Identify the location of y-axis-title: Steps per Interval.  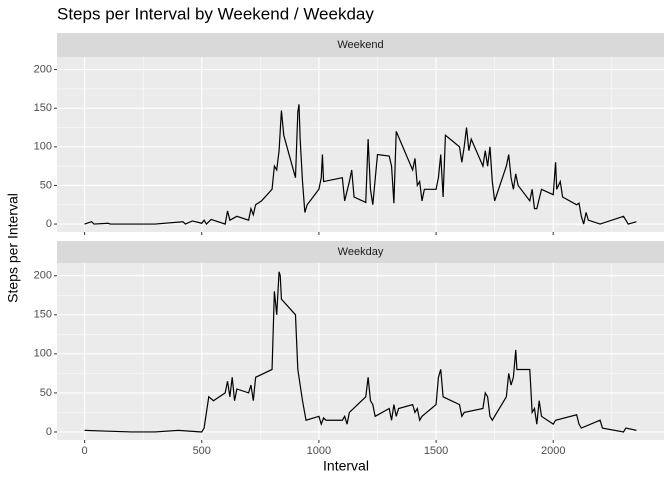
(13, 248).